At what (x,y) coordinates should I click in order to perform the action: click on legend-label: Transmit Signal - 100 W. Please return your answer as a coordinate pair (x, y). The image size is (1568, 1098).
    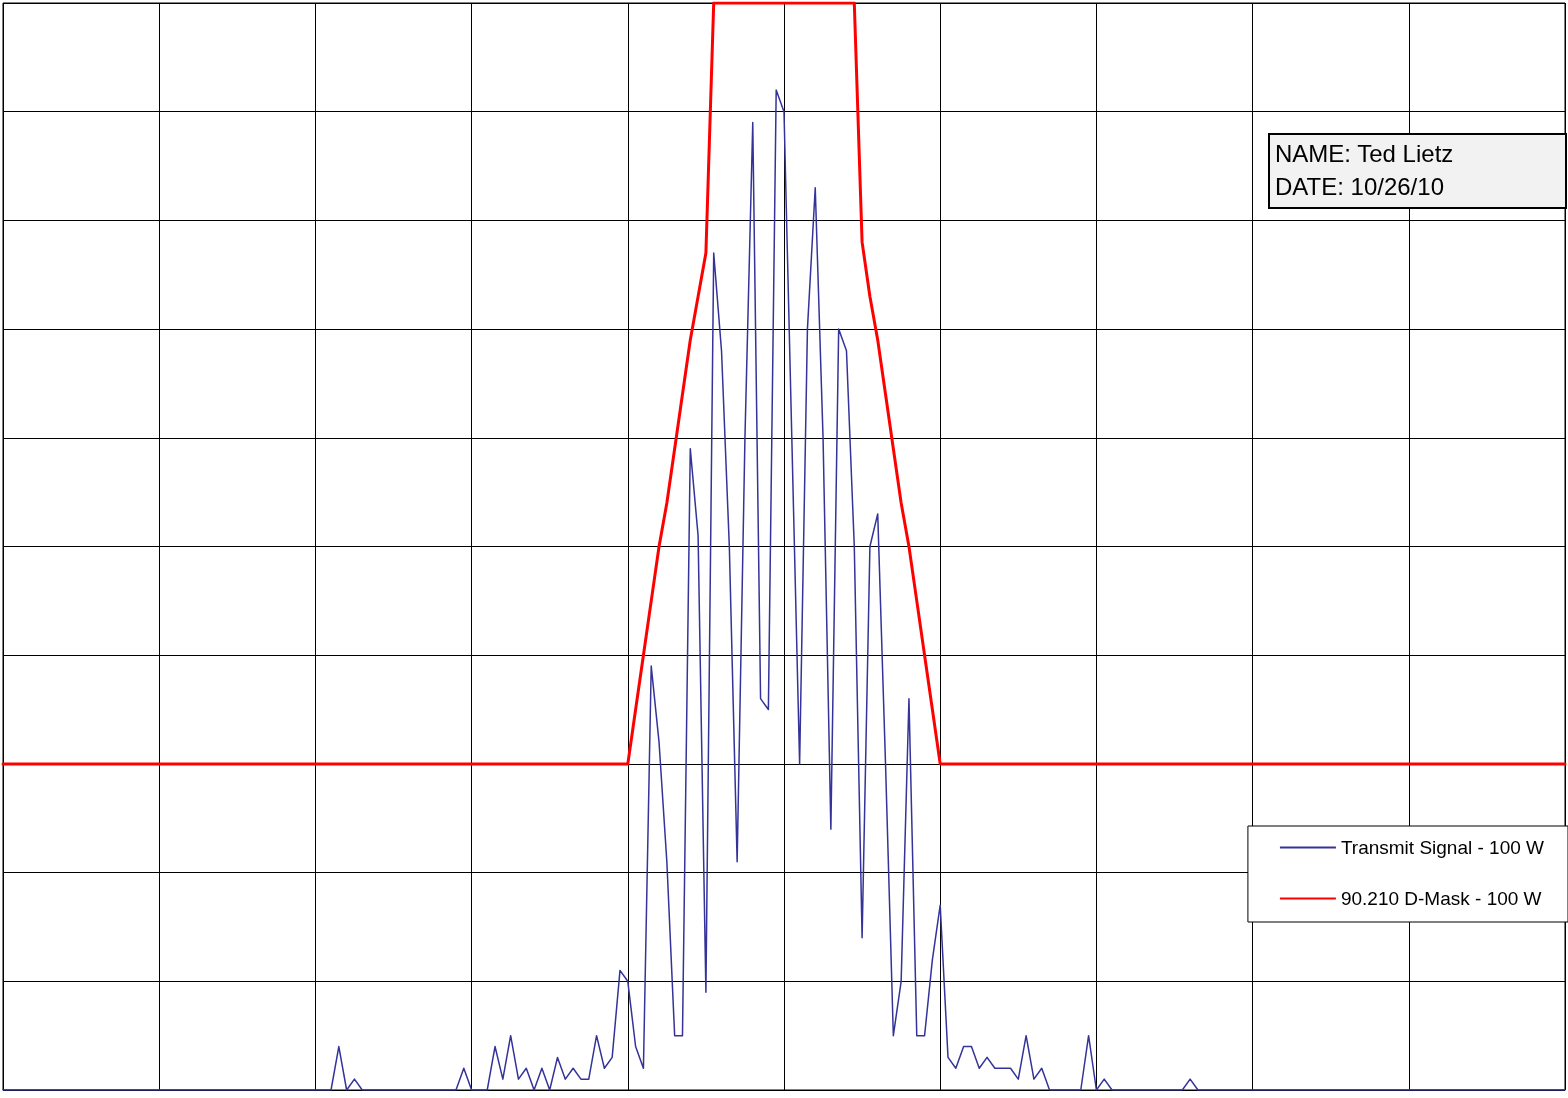
    Looking at the image, I should click on (1442, 847).